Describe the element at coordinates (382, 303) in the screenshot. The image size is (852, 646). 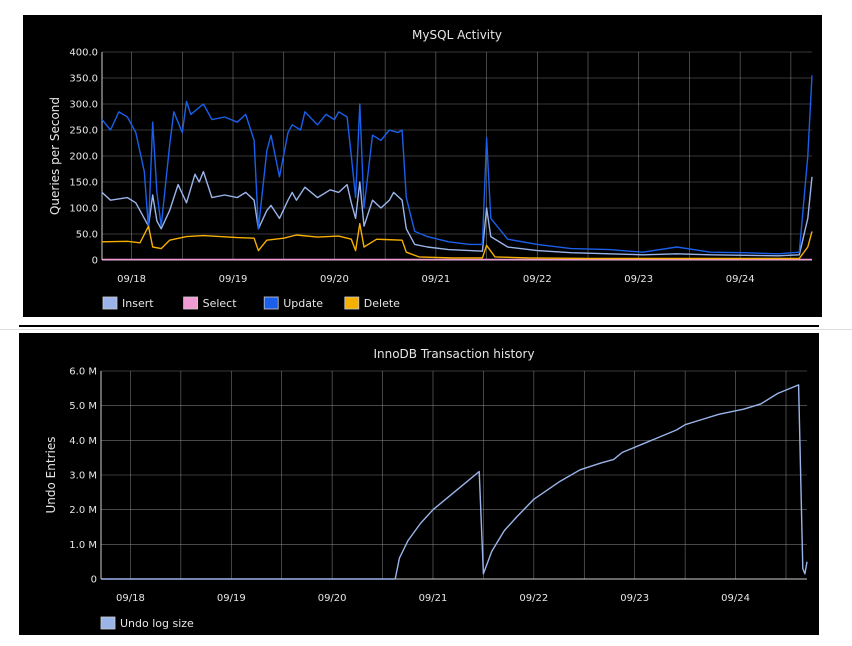
I see `legend-label-delete: Delete` at that location.